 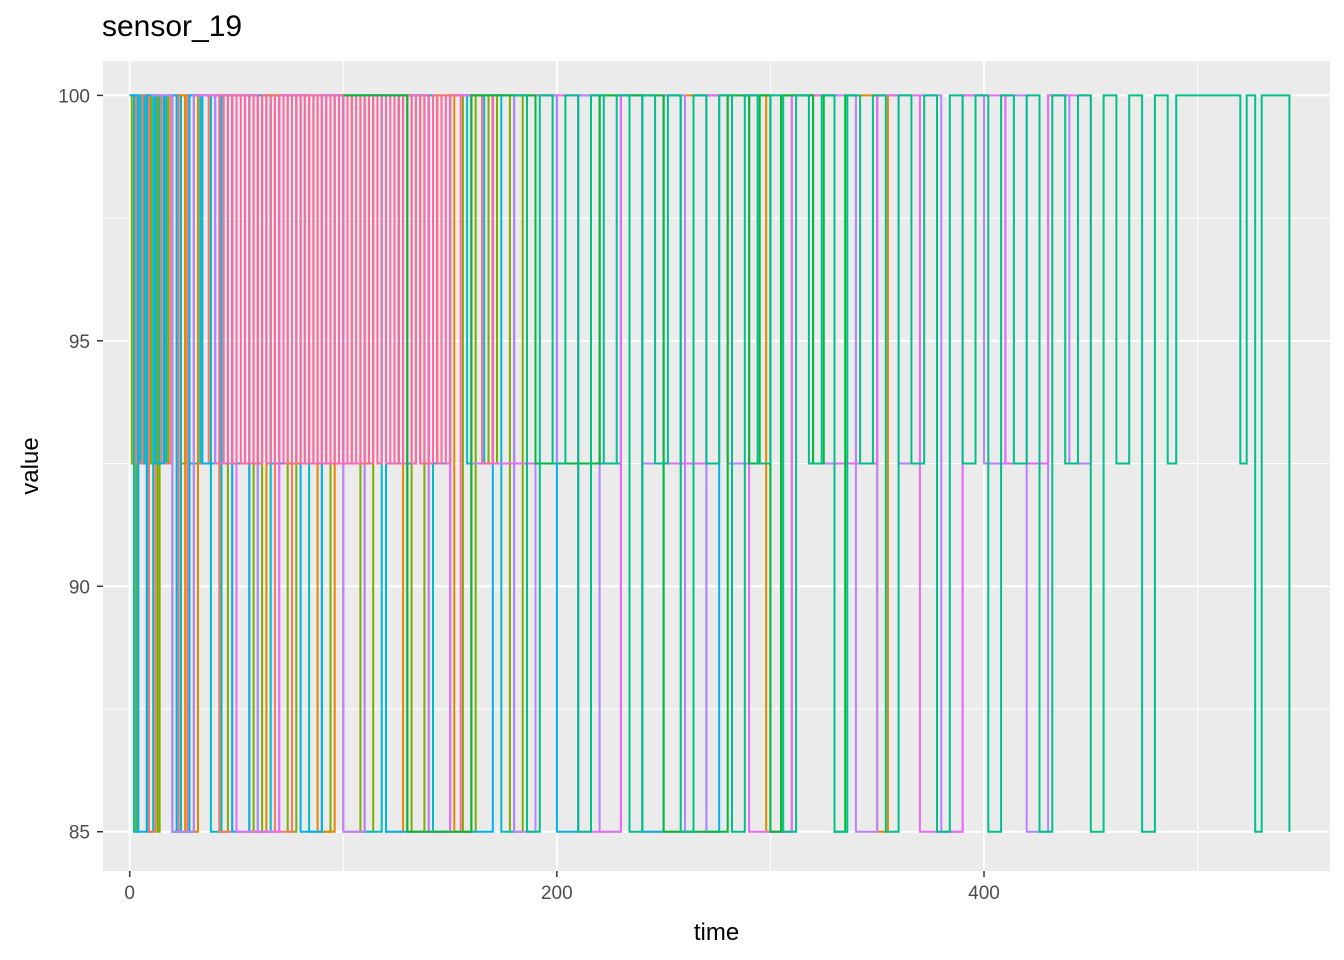 I want to click on x-tick-label: 0, so click(x=129, y=893).